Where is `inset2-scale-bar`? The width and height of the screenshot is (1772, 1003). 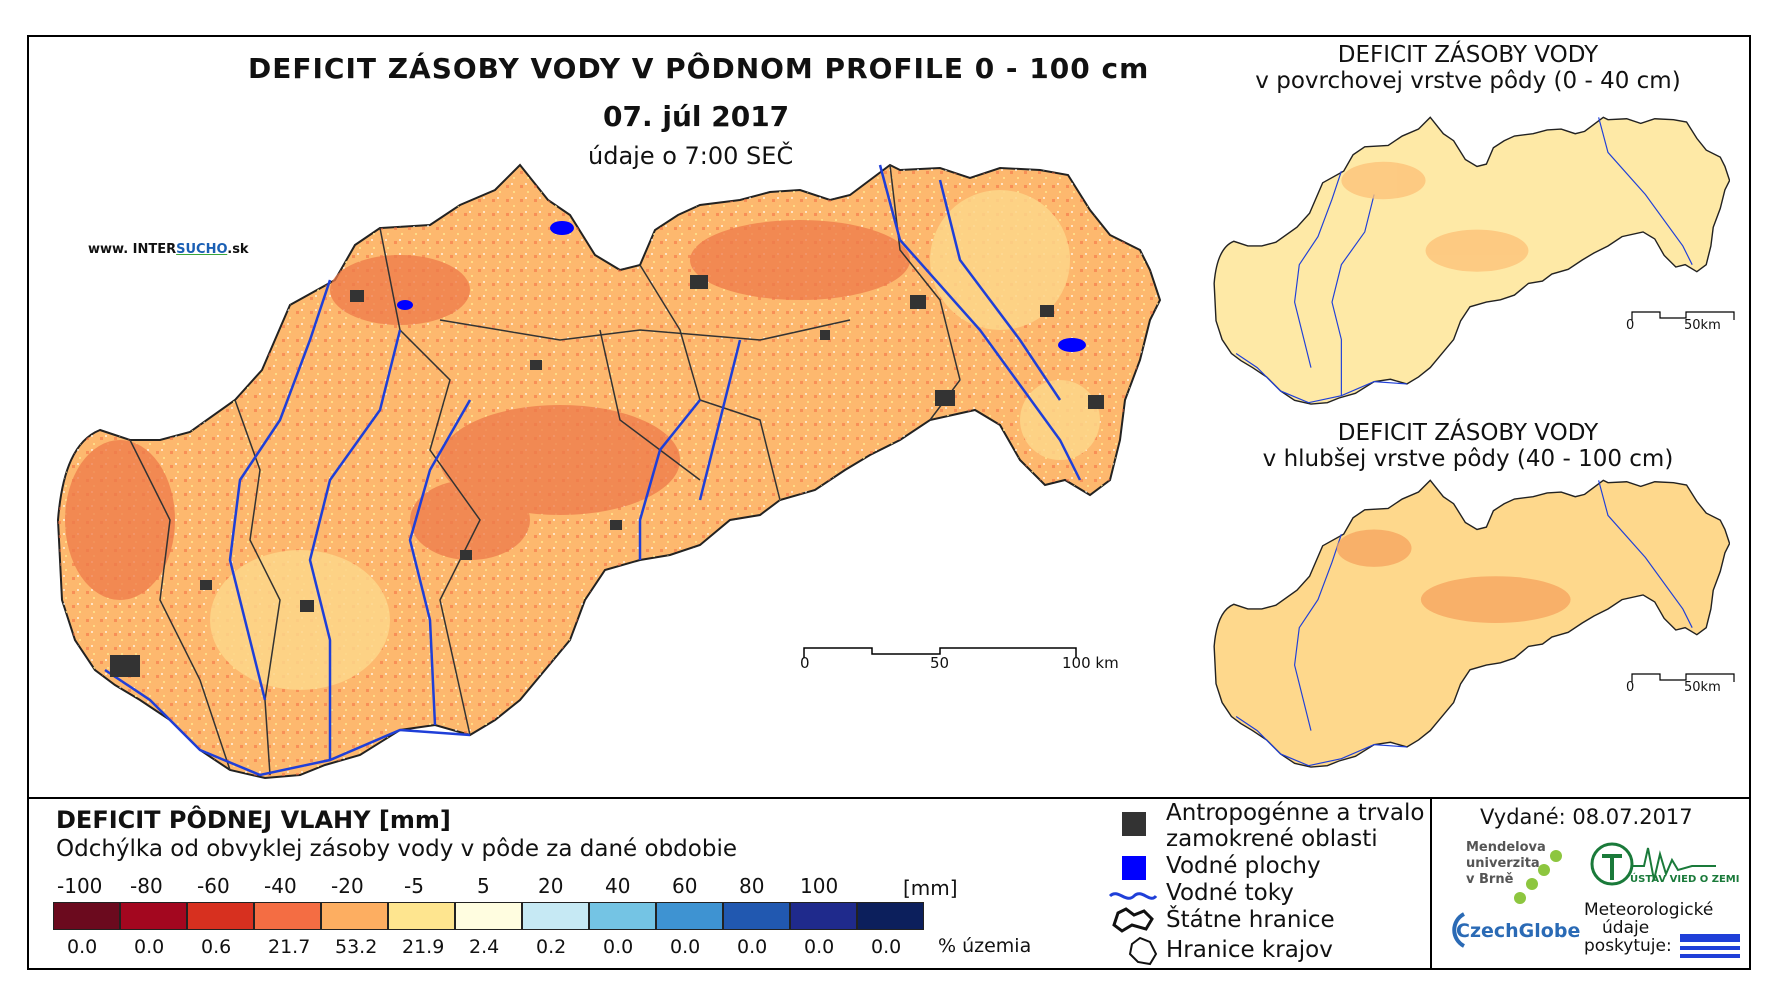 inset2-scale-bar is located at coordinates (1683, 677).